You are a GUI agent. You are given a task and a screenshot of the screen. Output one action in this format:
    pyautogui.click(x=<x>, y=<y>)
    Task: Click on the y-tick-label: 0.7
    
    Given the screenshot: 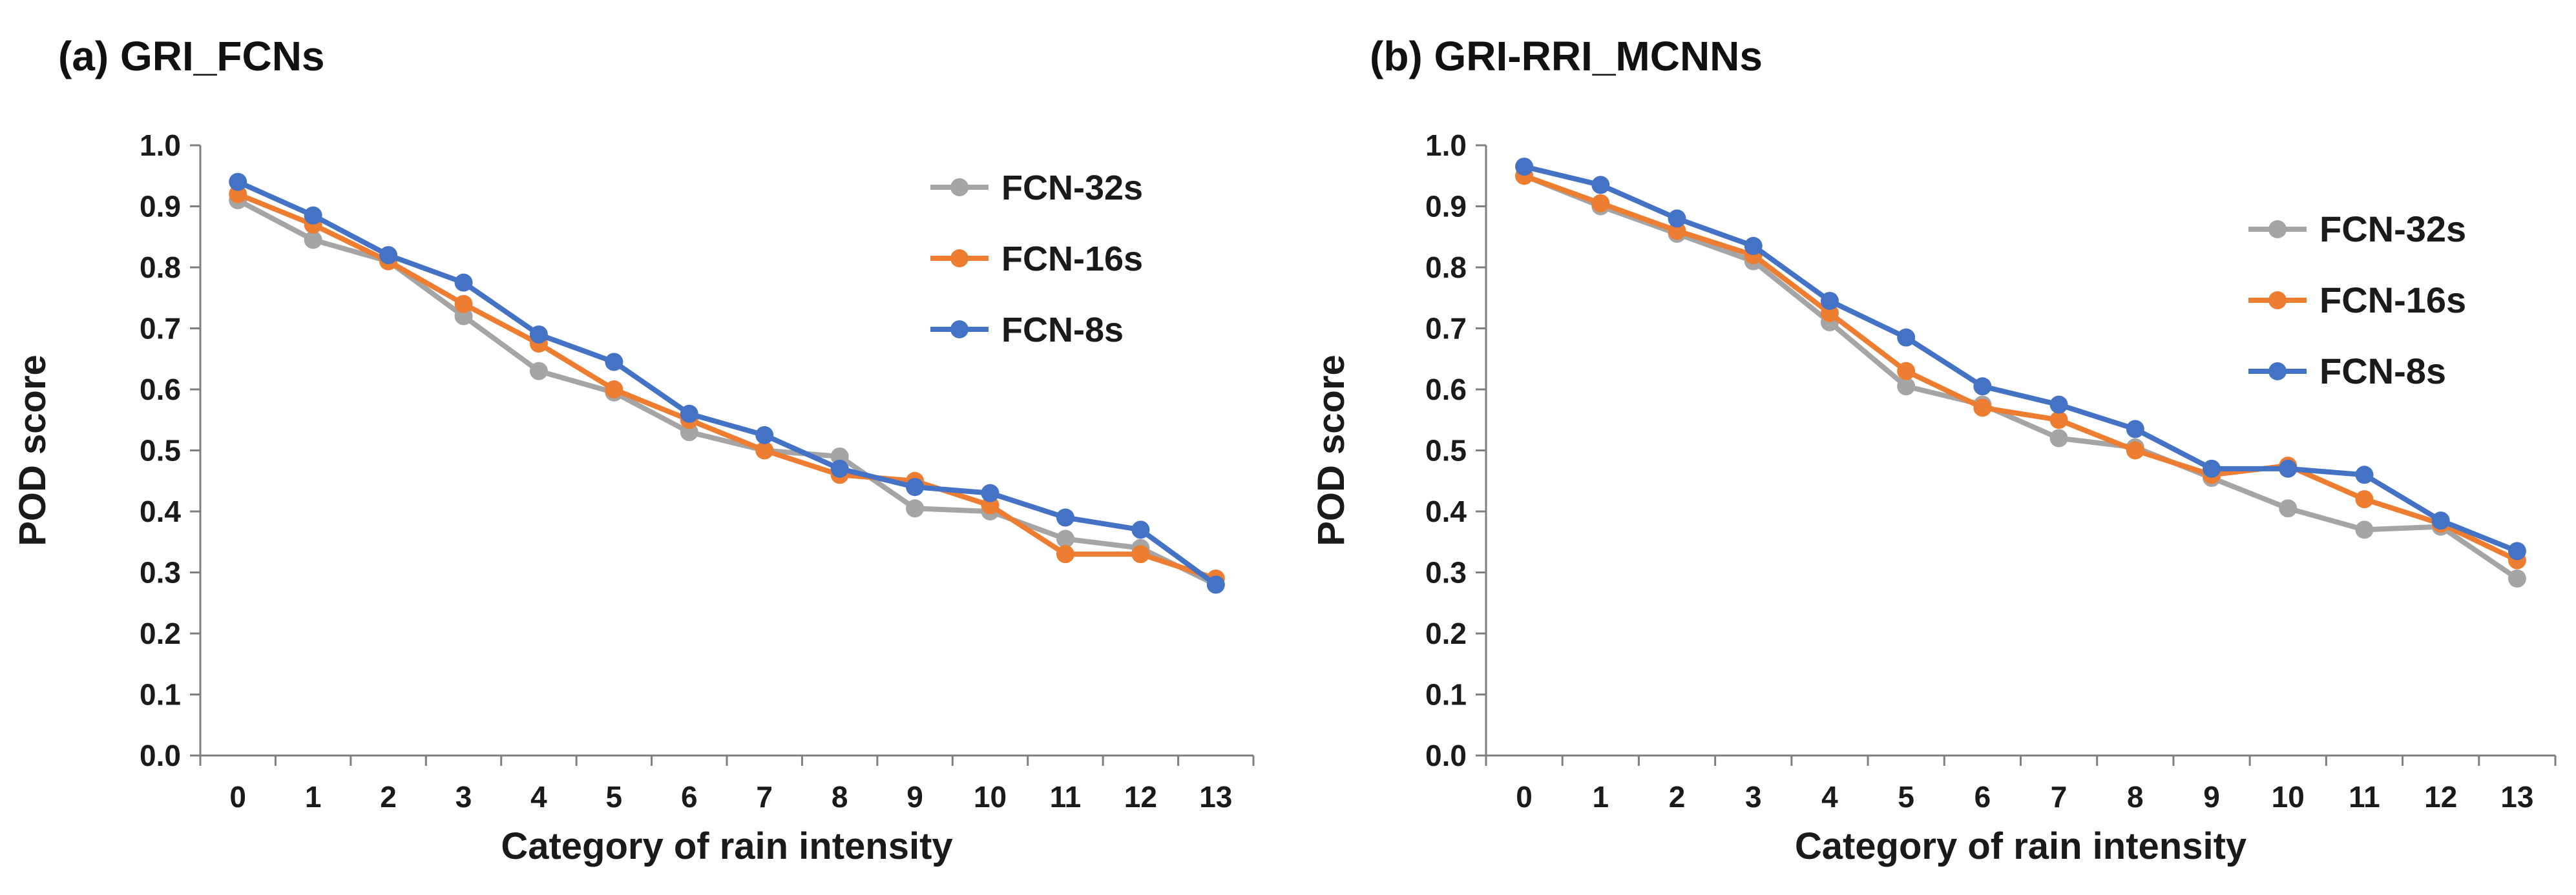 What is the action you would take?
    pyautogui.click(x=1446, y=328)
    